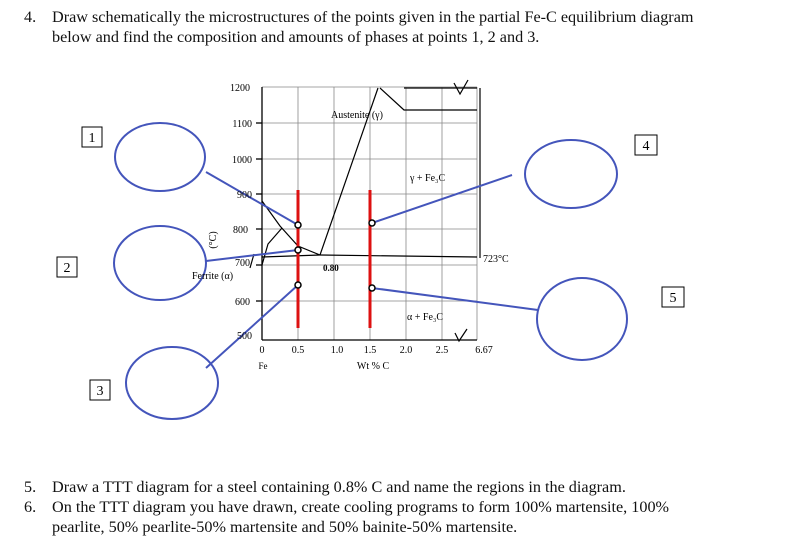  I want to click on point-label-2: 2, so click(67, 268).